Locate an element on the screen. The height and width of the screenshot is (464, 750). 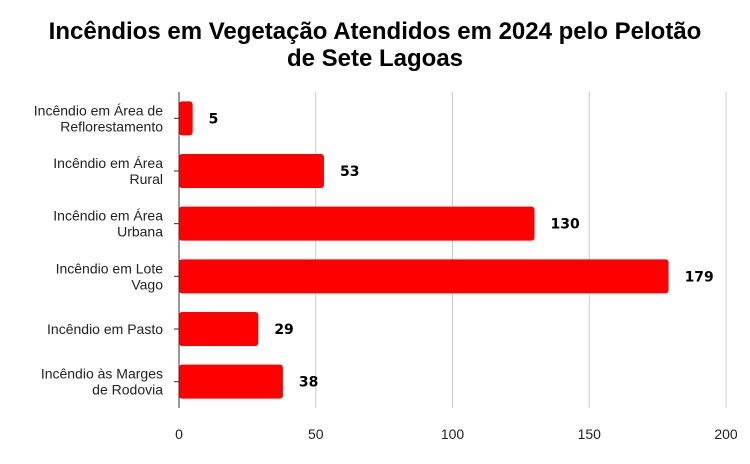
x-tick-label: 200 is located at coordinates (726, 434).